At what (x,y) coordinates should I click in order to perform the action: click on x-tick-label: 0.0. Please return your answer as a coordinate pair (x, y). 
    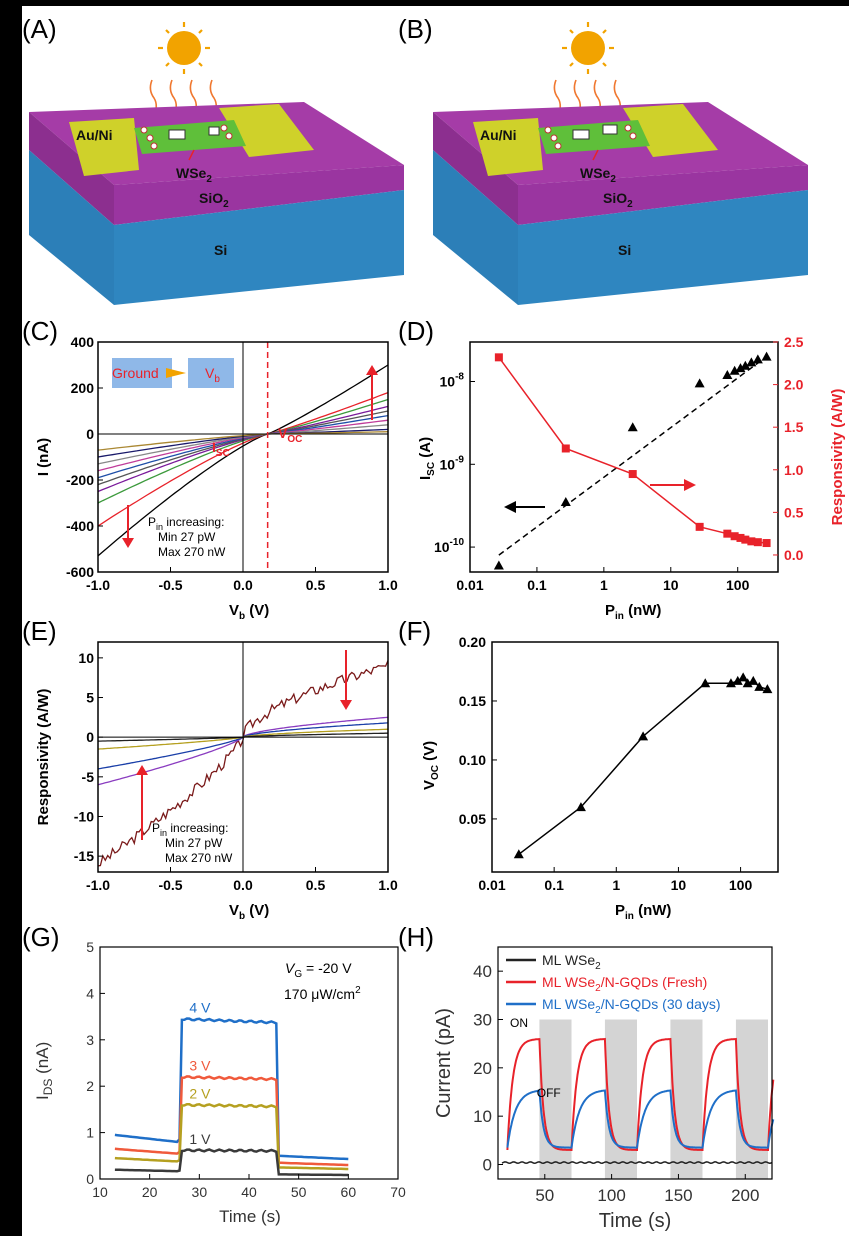
    Looking at the image, I should click on (243, 885).